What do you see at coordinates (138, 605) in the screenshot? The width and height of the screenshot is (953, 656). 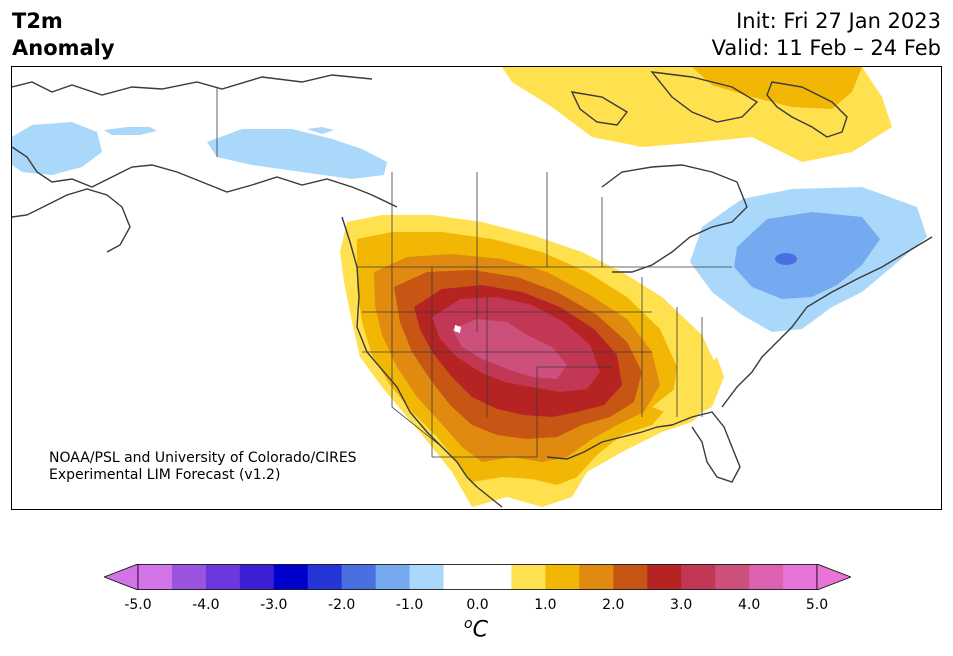 I see `colorbar-tick-label: -5.0` at bounding box center [138, 605].